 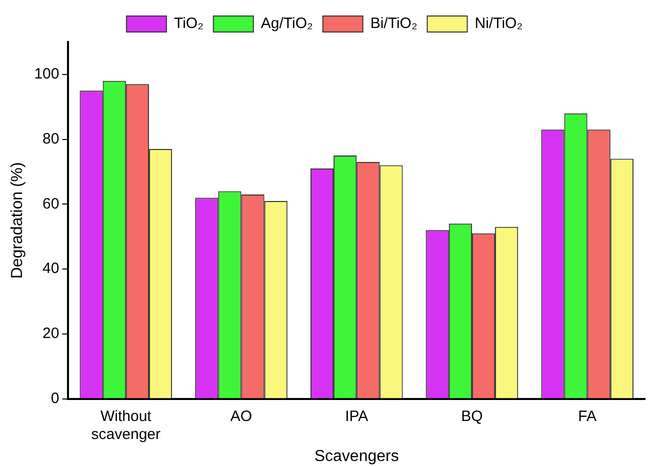 What do you see at coordinates (189, 23) in the screenshot?
I see `legend-label: TiO₂` at bounding box center [189, 23].